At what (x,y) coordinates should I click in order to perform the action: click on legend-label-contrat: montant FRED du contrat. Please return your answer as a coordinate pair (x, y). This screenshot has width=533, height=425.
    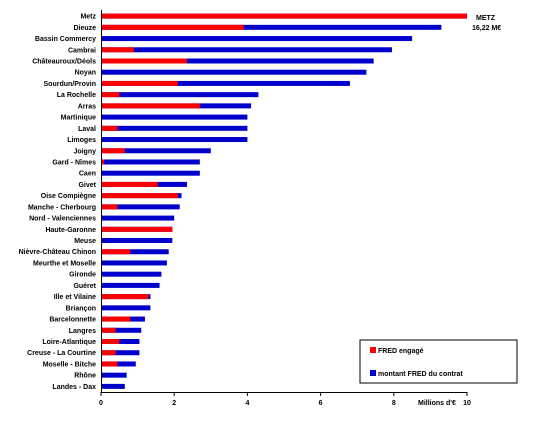
    Looking at the image, I should click on (420, 374).